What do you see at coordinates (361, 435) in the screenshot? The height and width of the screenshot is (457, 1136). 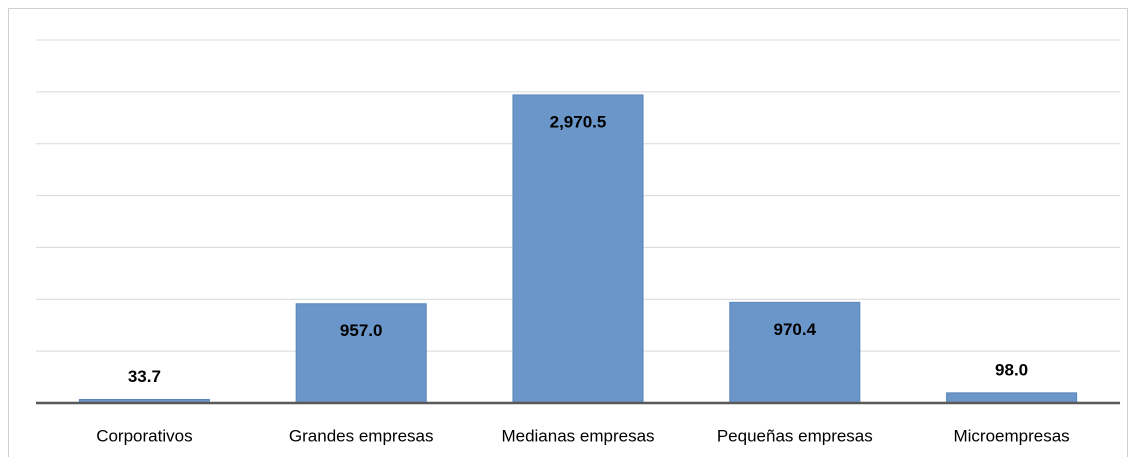 I see `x-tick-label: Grandes empresas` at bounding box center [361, 435].